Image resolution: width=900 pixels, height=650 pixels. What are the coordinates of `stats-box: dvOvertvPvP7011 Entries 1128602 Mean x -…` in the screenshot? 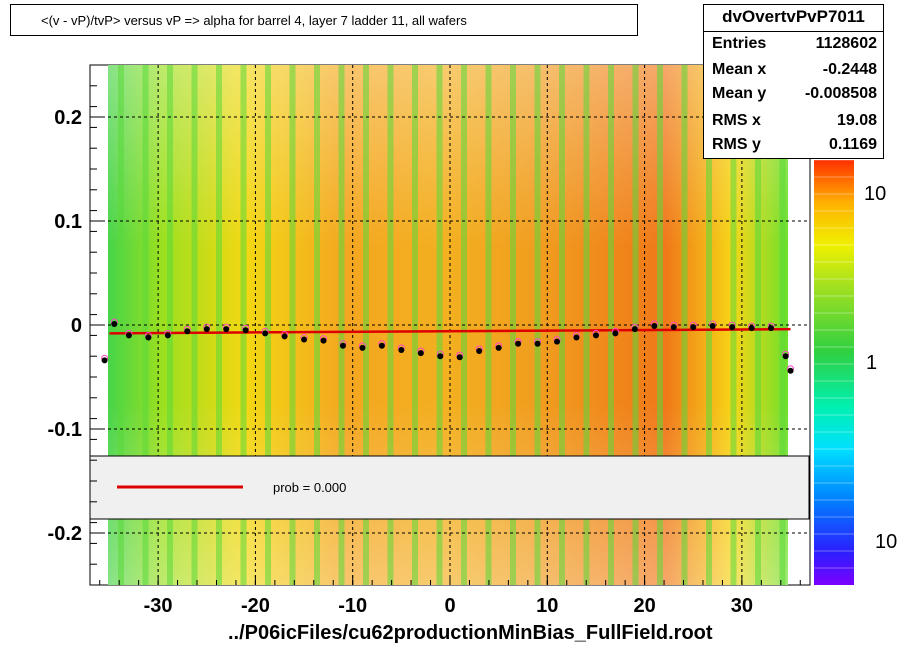 It's located at (793, 81).